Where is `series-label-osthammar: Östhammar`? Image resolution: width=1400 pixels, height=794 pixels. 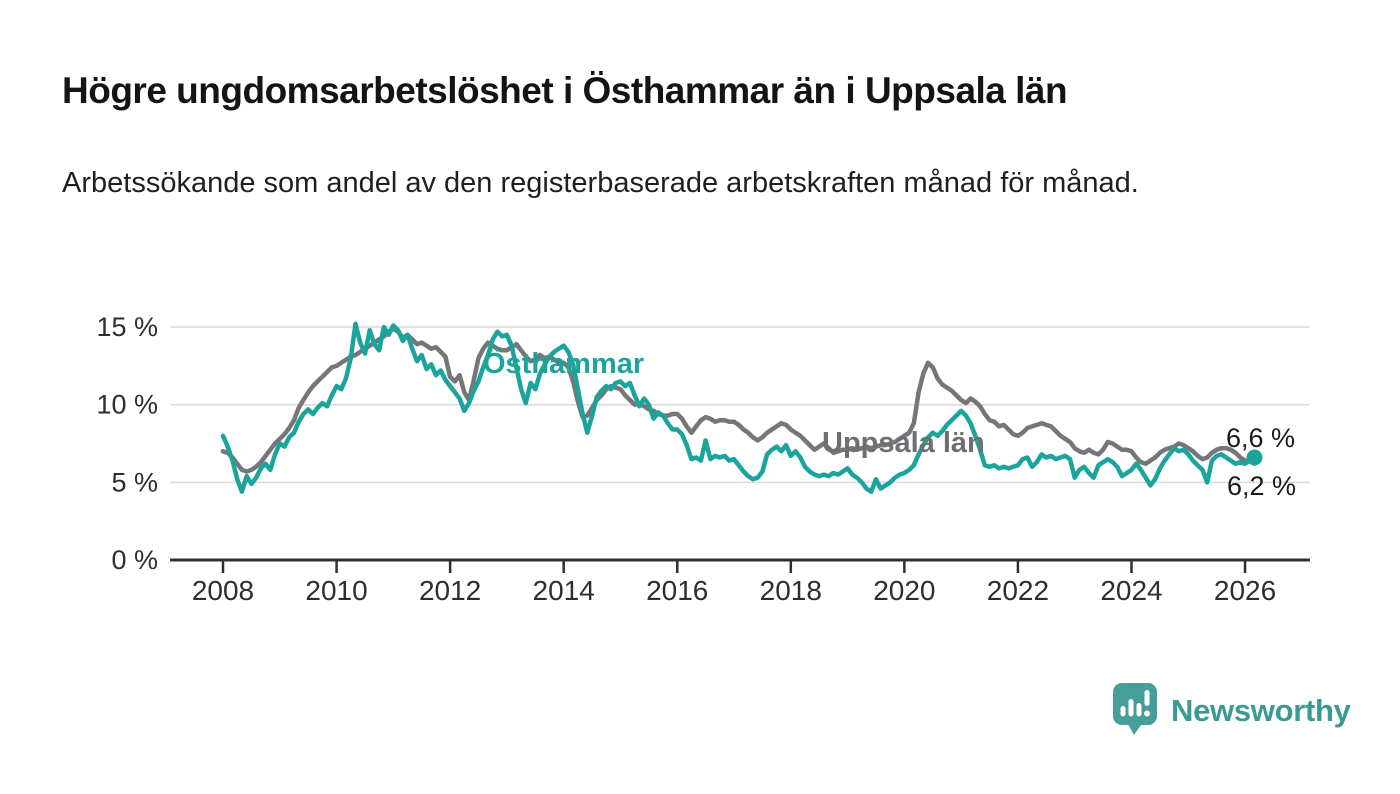
series-label-osthammar: Östhammar is located at coordinates (564, 364).